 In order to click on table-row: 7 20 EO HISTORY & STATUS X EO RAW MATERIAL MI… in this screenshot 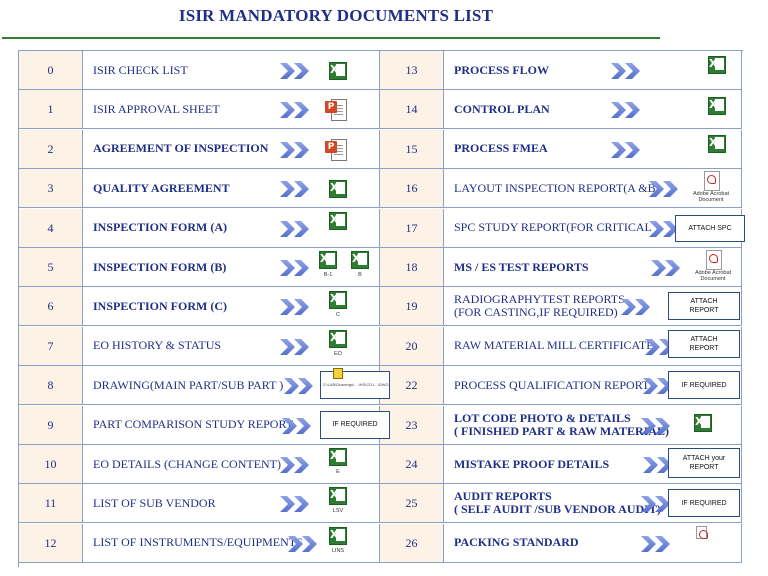, I will do `click(381, 346)`.